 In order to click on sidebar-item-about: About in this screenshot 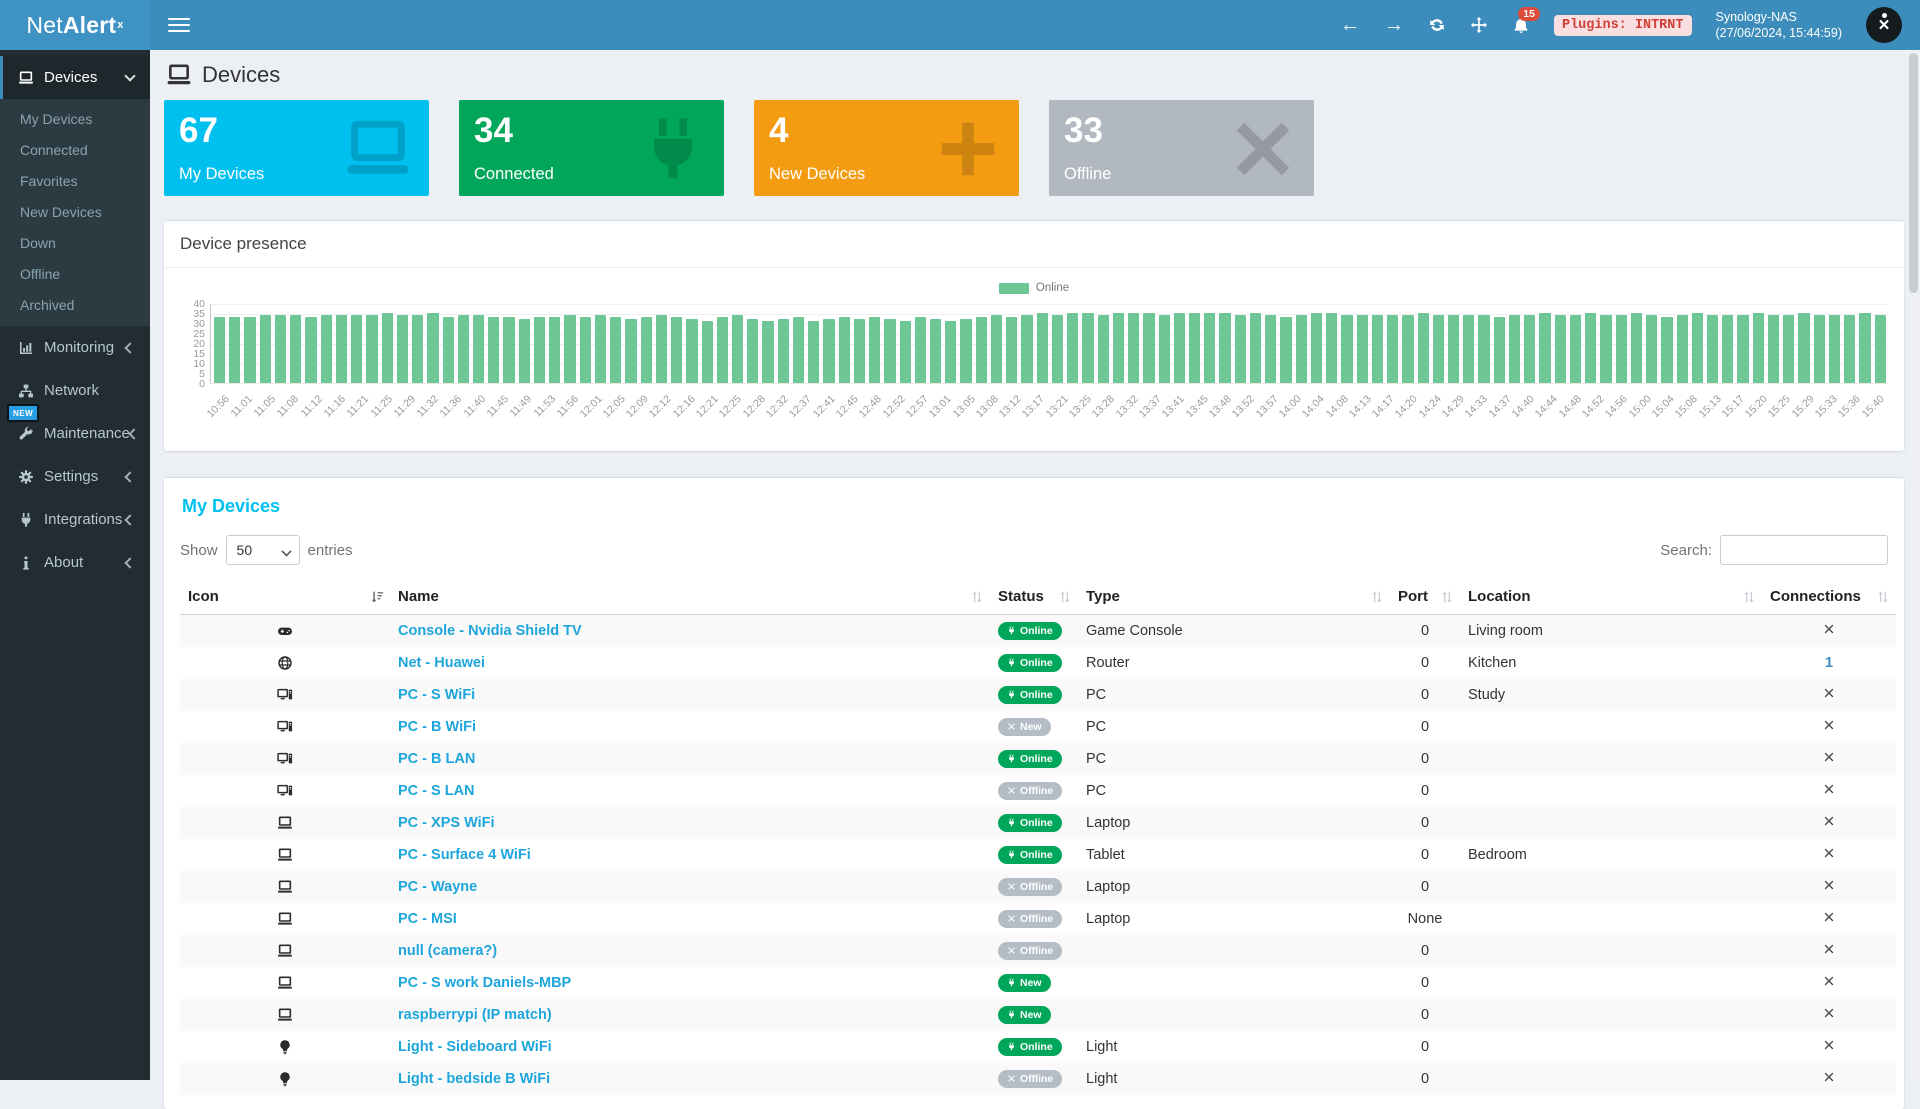, I will do `click(75, 562)`.